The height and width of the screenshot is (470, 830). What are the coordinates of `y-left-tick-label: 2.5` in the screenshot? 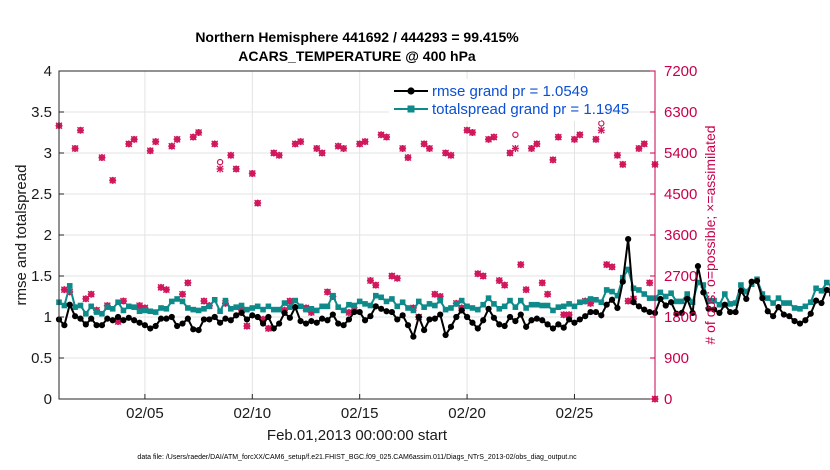 It's located at (41, 194).